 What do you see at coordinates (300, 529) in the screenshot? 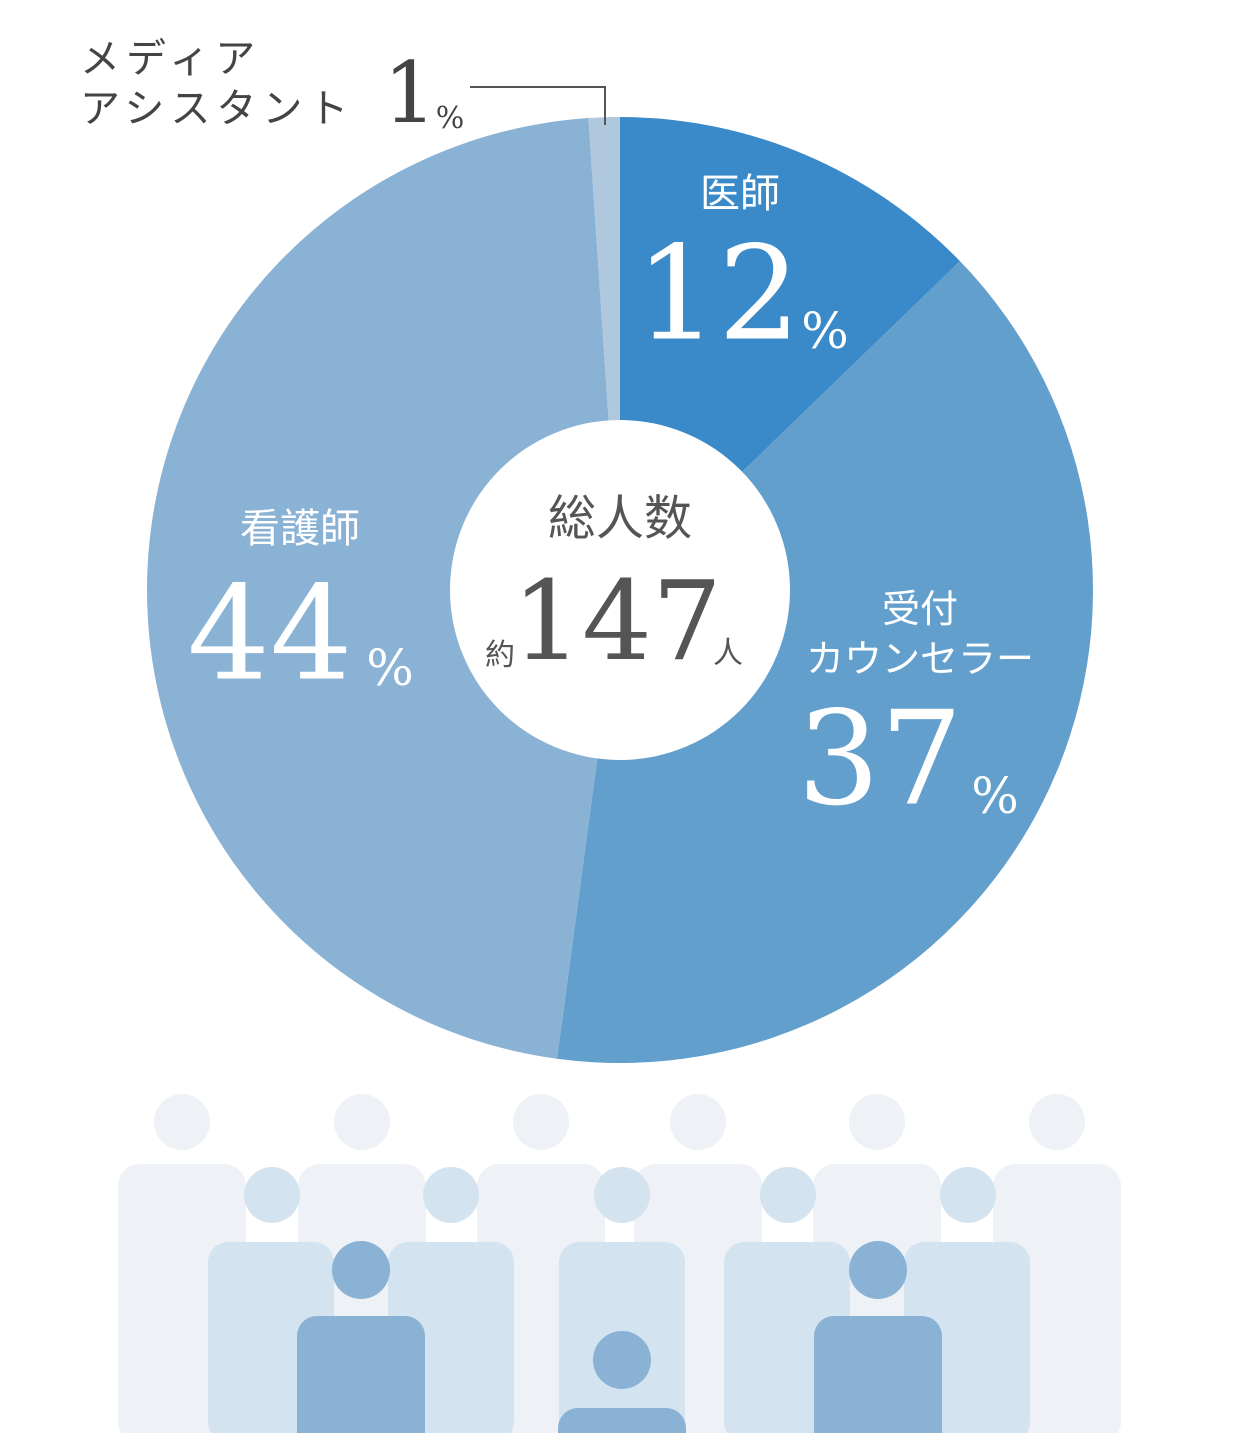
I see `slice-label: 看護師` at bounding box center [300, 529].